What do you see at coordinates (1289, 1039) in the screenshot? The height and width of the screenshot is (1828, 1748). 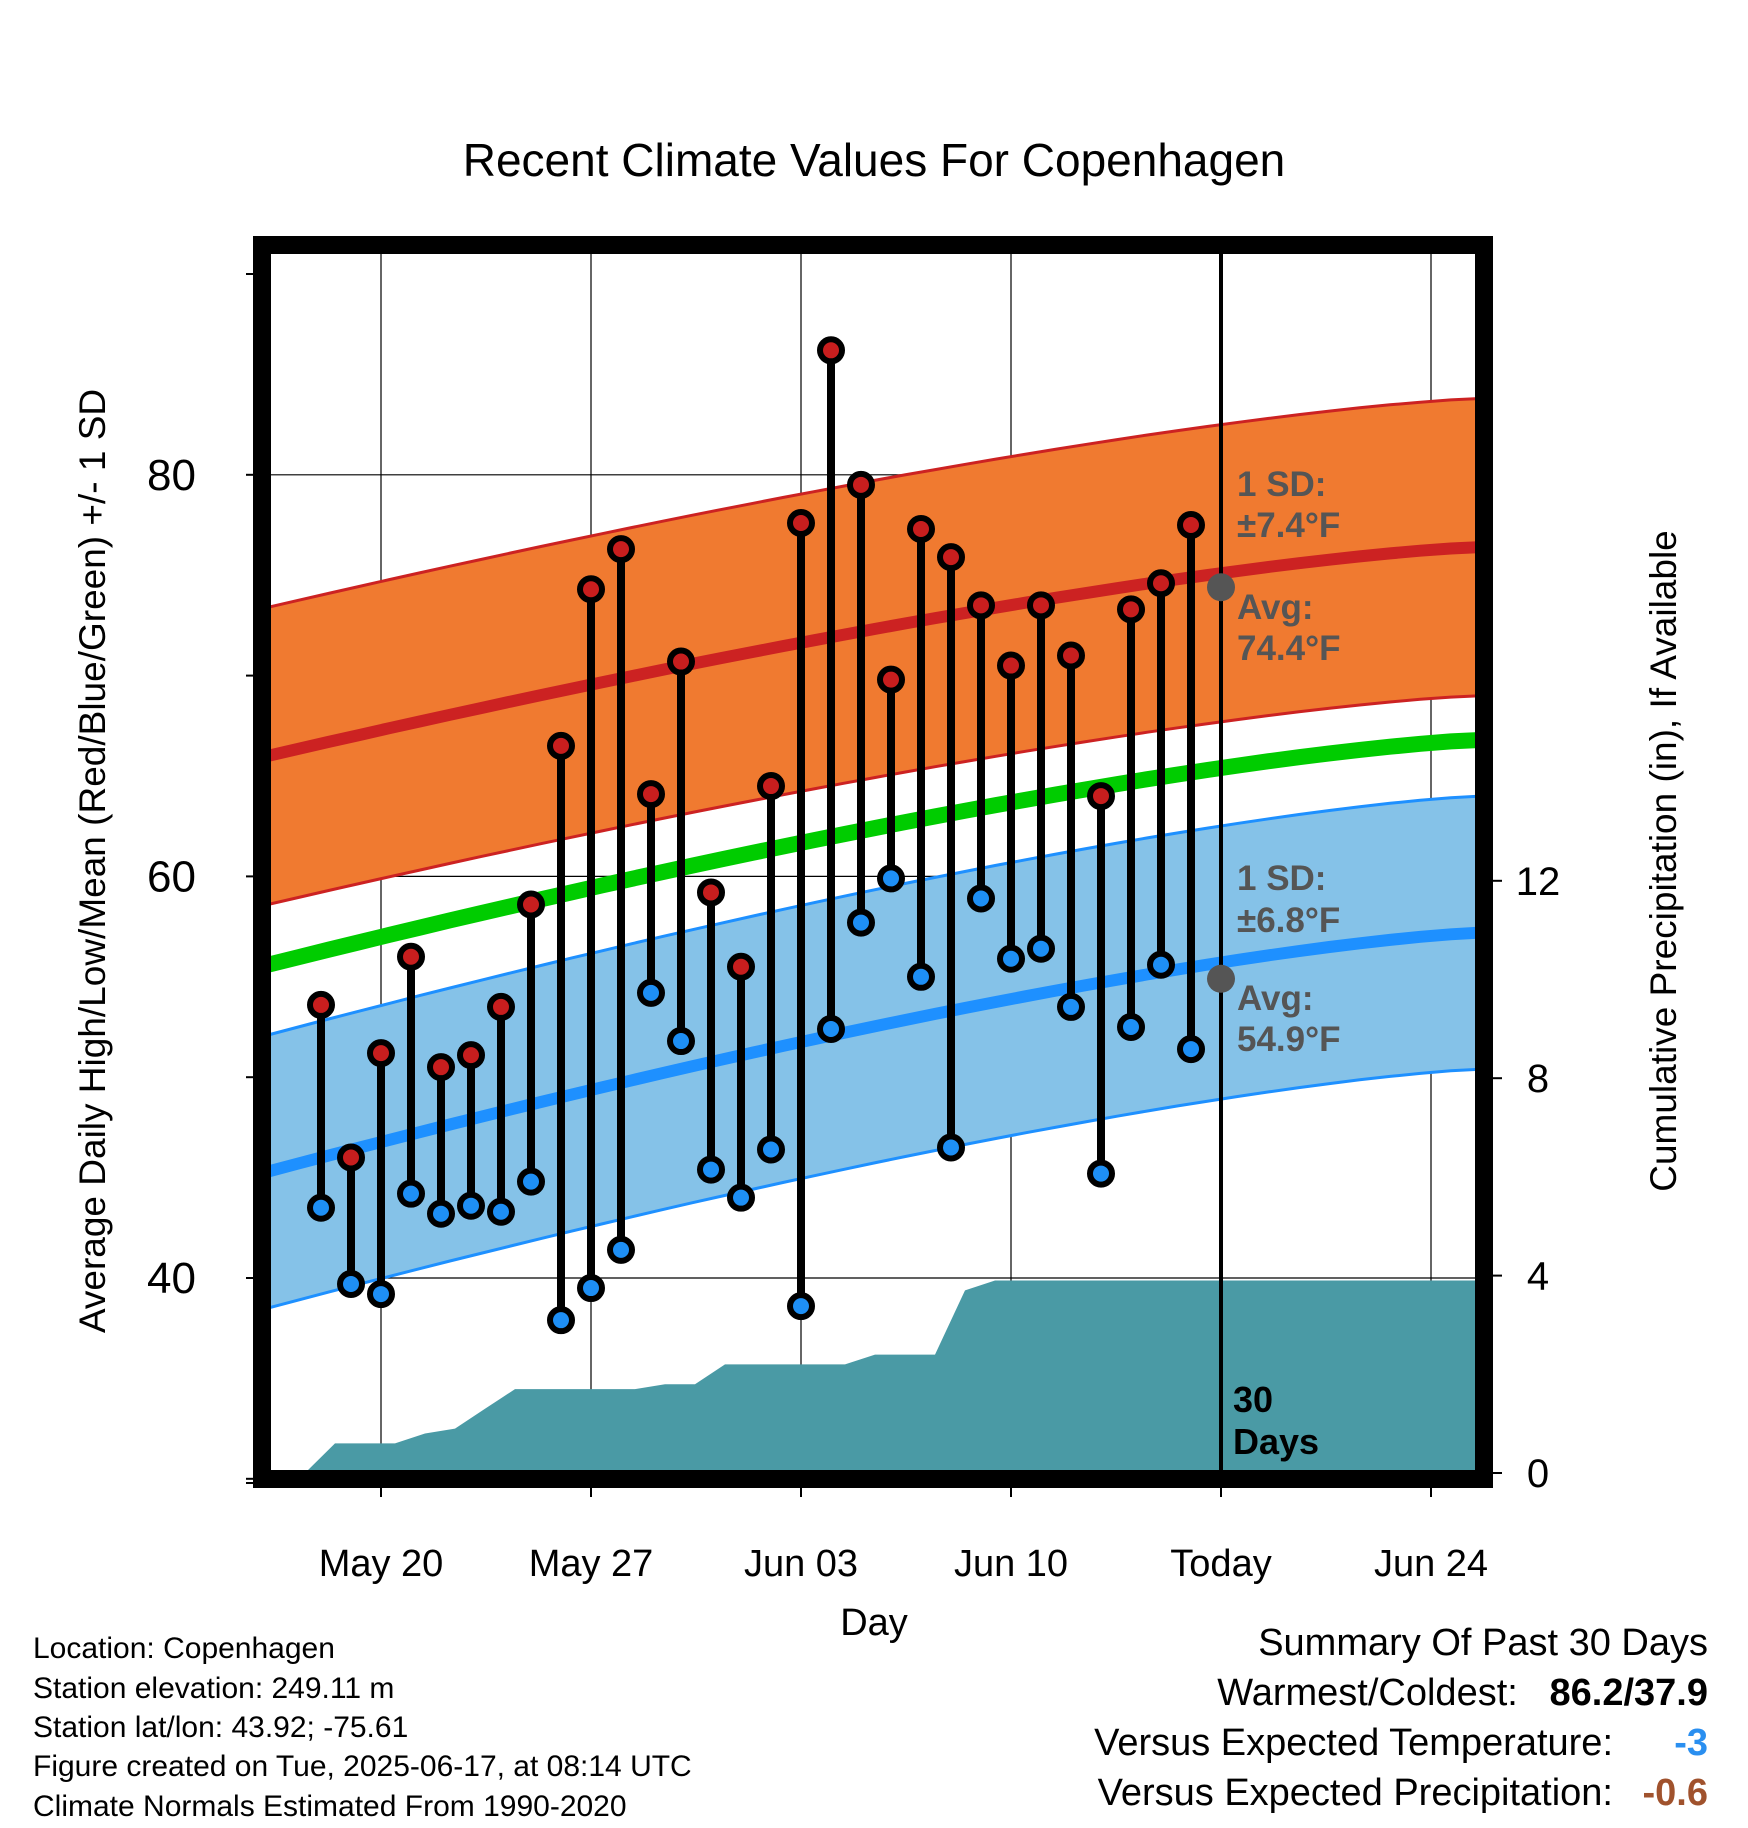 I see `annotation-low-avg-value: 54.9°F` at bounding box center [1289, 1039].